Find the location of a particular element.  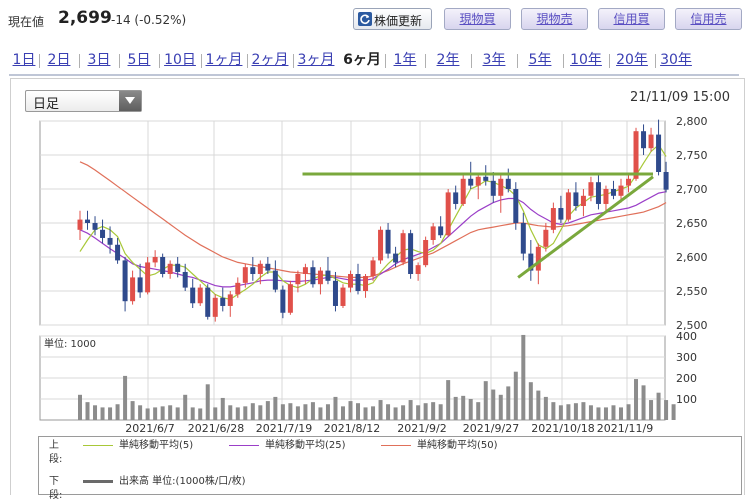

refresh-price-button: 株価更新 is located at coordinates (392, 19).